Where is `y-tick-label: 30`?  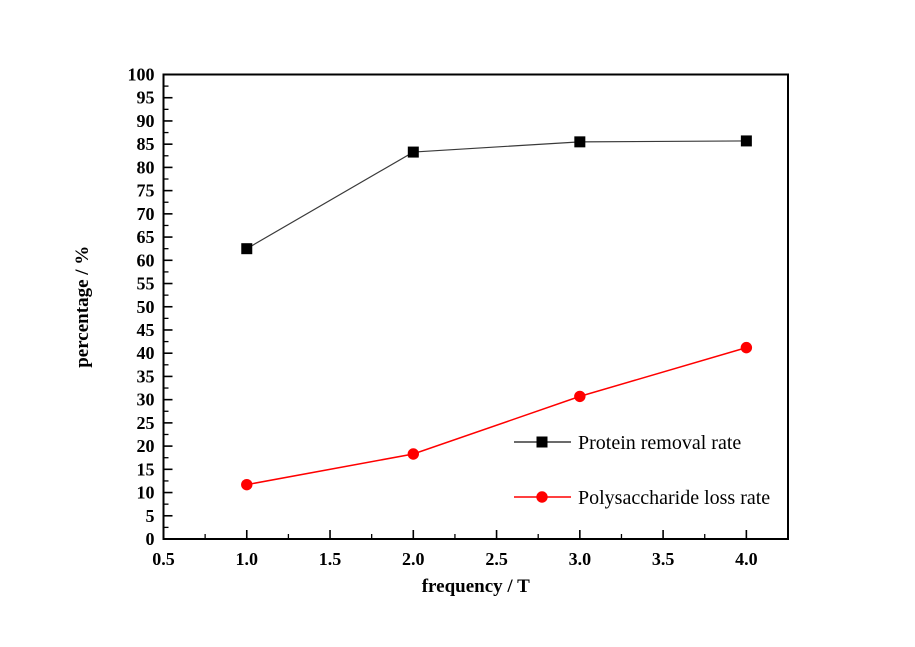
y-tick-label: 30 is located at coordinates (146, 400).